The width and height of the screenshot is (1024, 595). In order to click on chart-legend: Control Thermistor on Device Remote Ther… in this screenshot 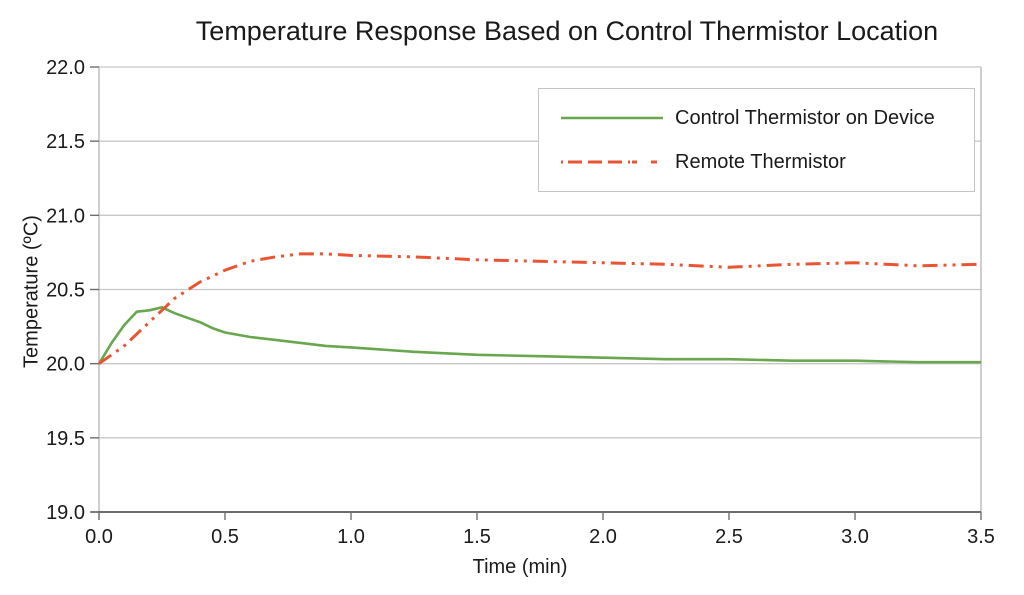, I will do `click(756, 140)`.